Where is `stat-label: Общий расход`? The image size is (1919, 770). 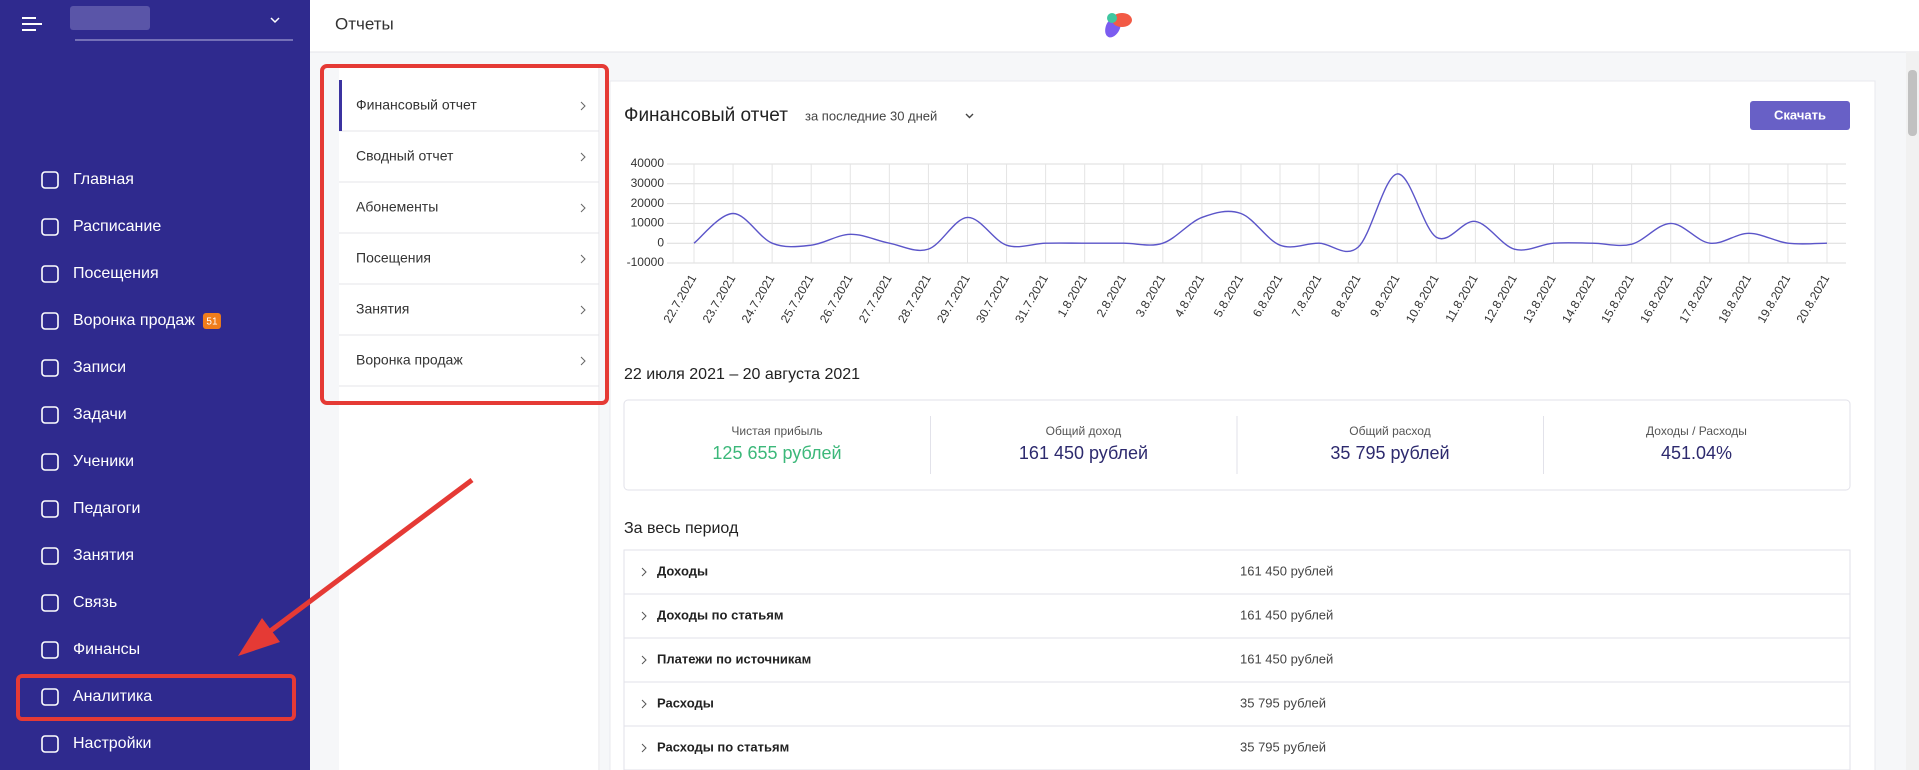 stat-label: Общий расход is located at coordinates (1389, 431).